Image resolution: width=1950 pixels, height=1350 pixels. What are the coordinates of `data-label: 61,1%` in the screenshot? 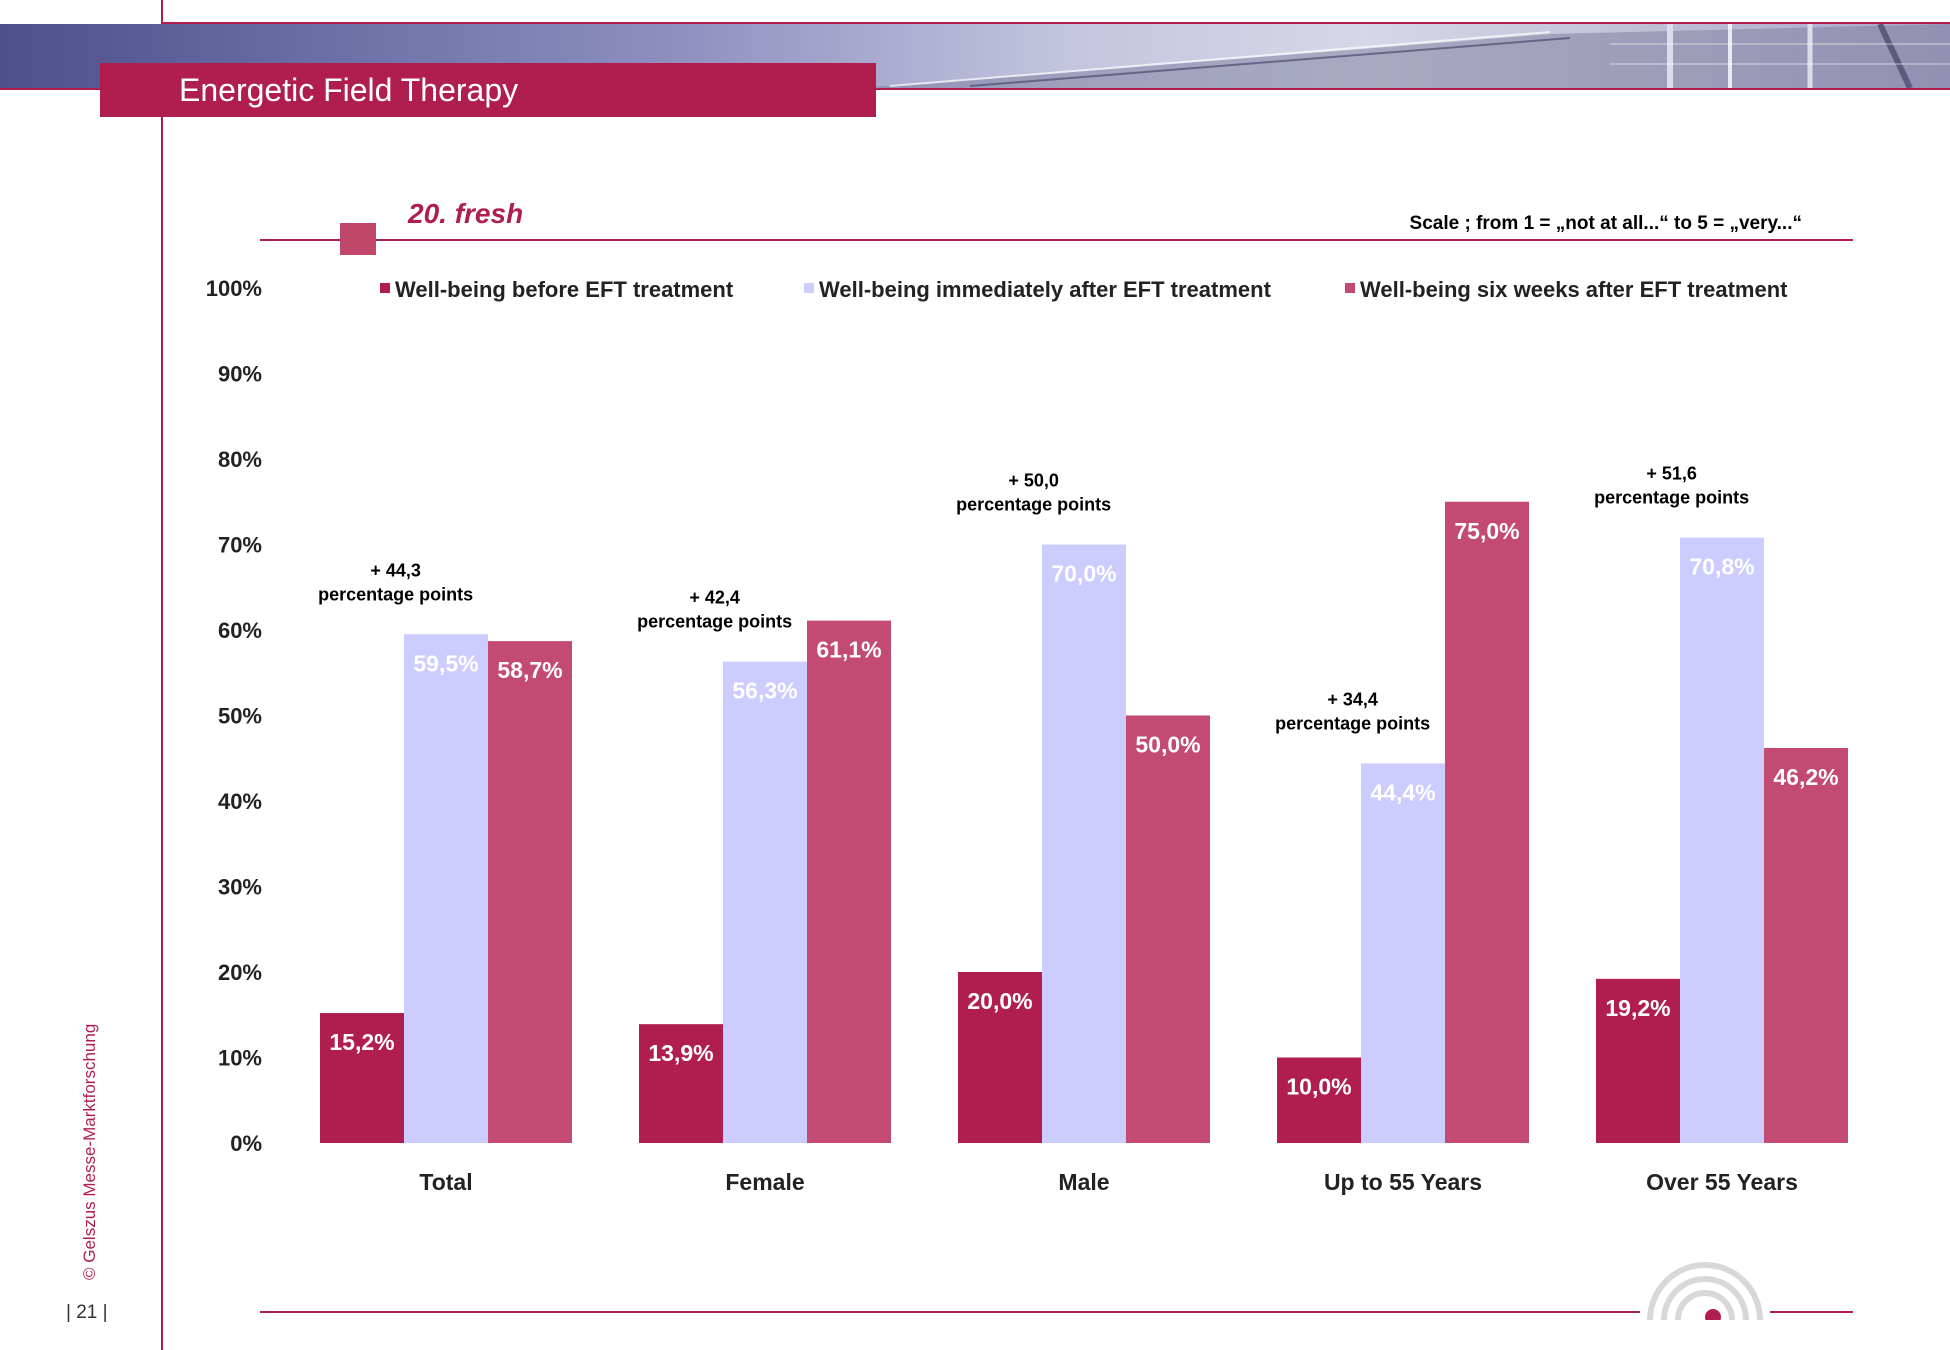 It's located at (848, 650).